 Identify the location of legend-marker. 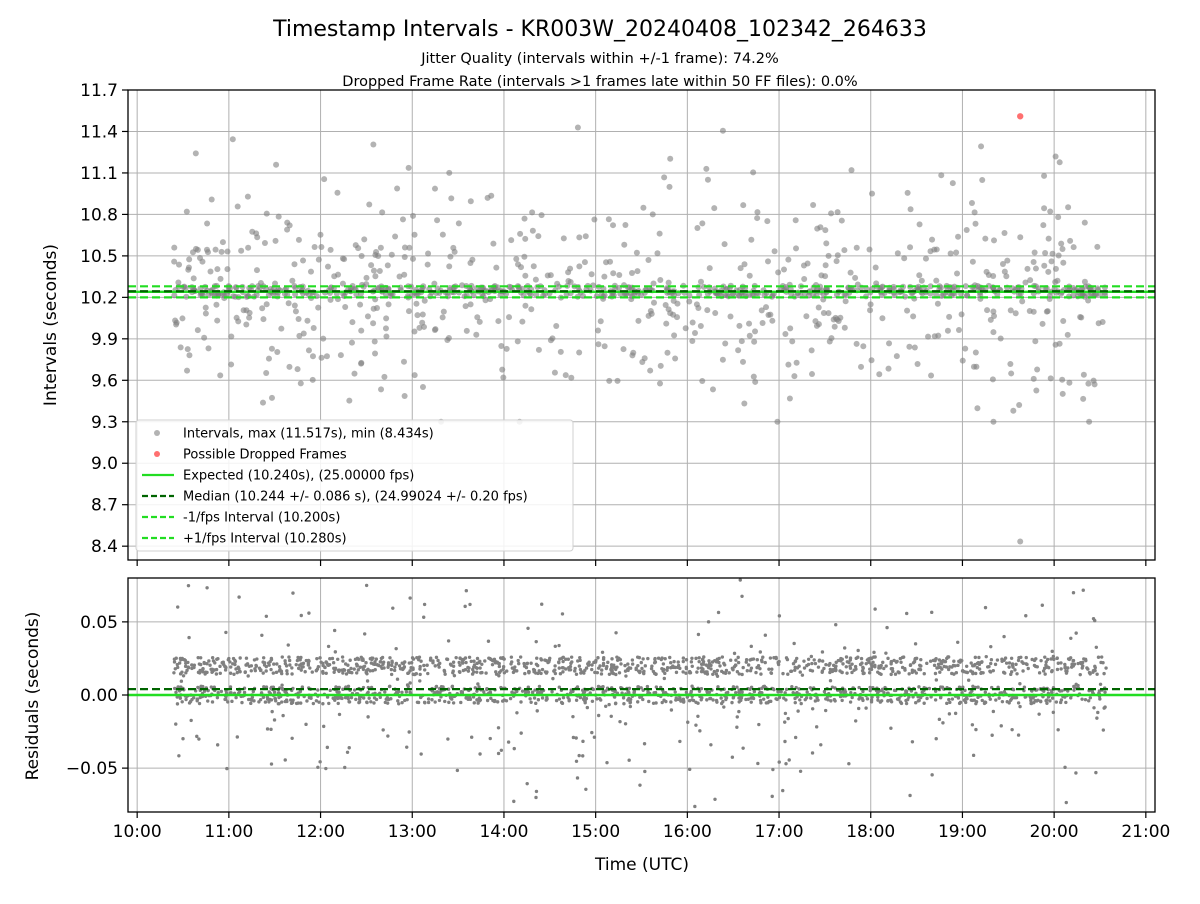
(157, 433).